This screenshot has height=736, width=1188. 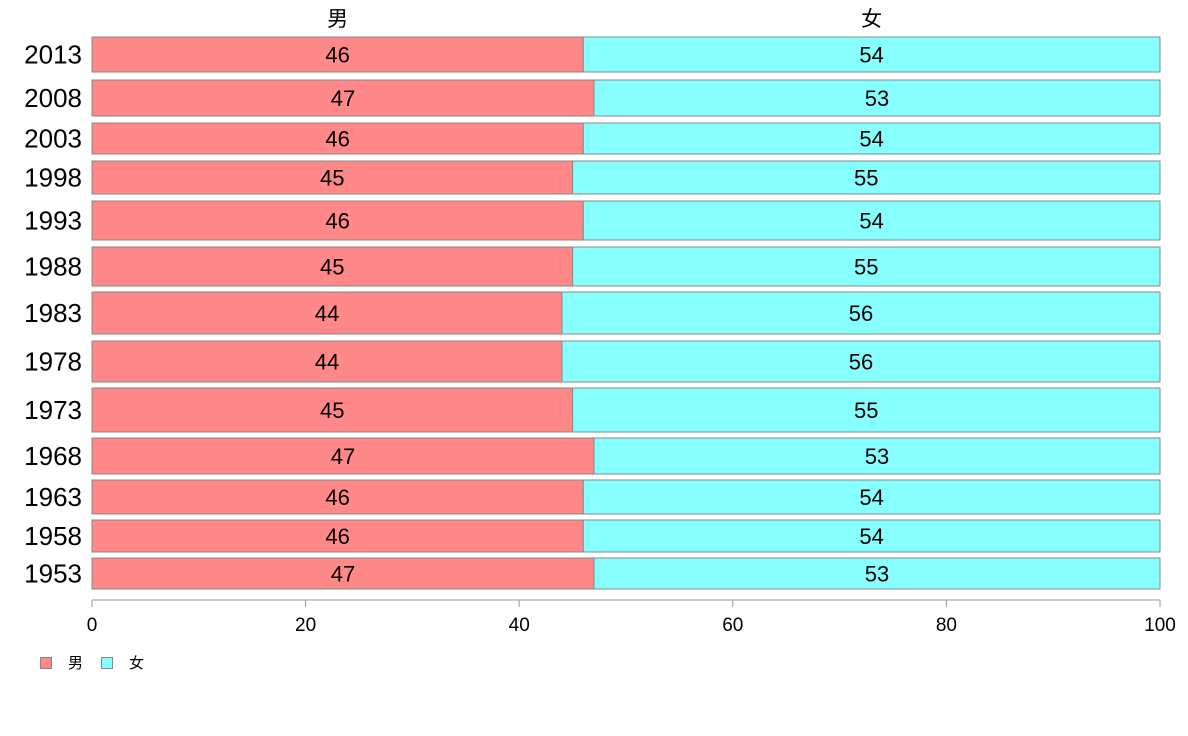 I want to click on data-label-female-1953: 53, so click(x=877, y=574).